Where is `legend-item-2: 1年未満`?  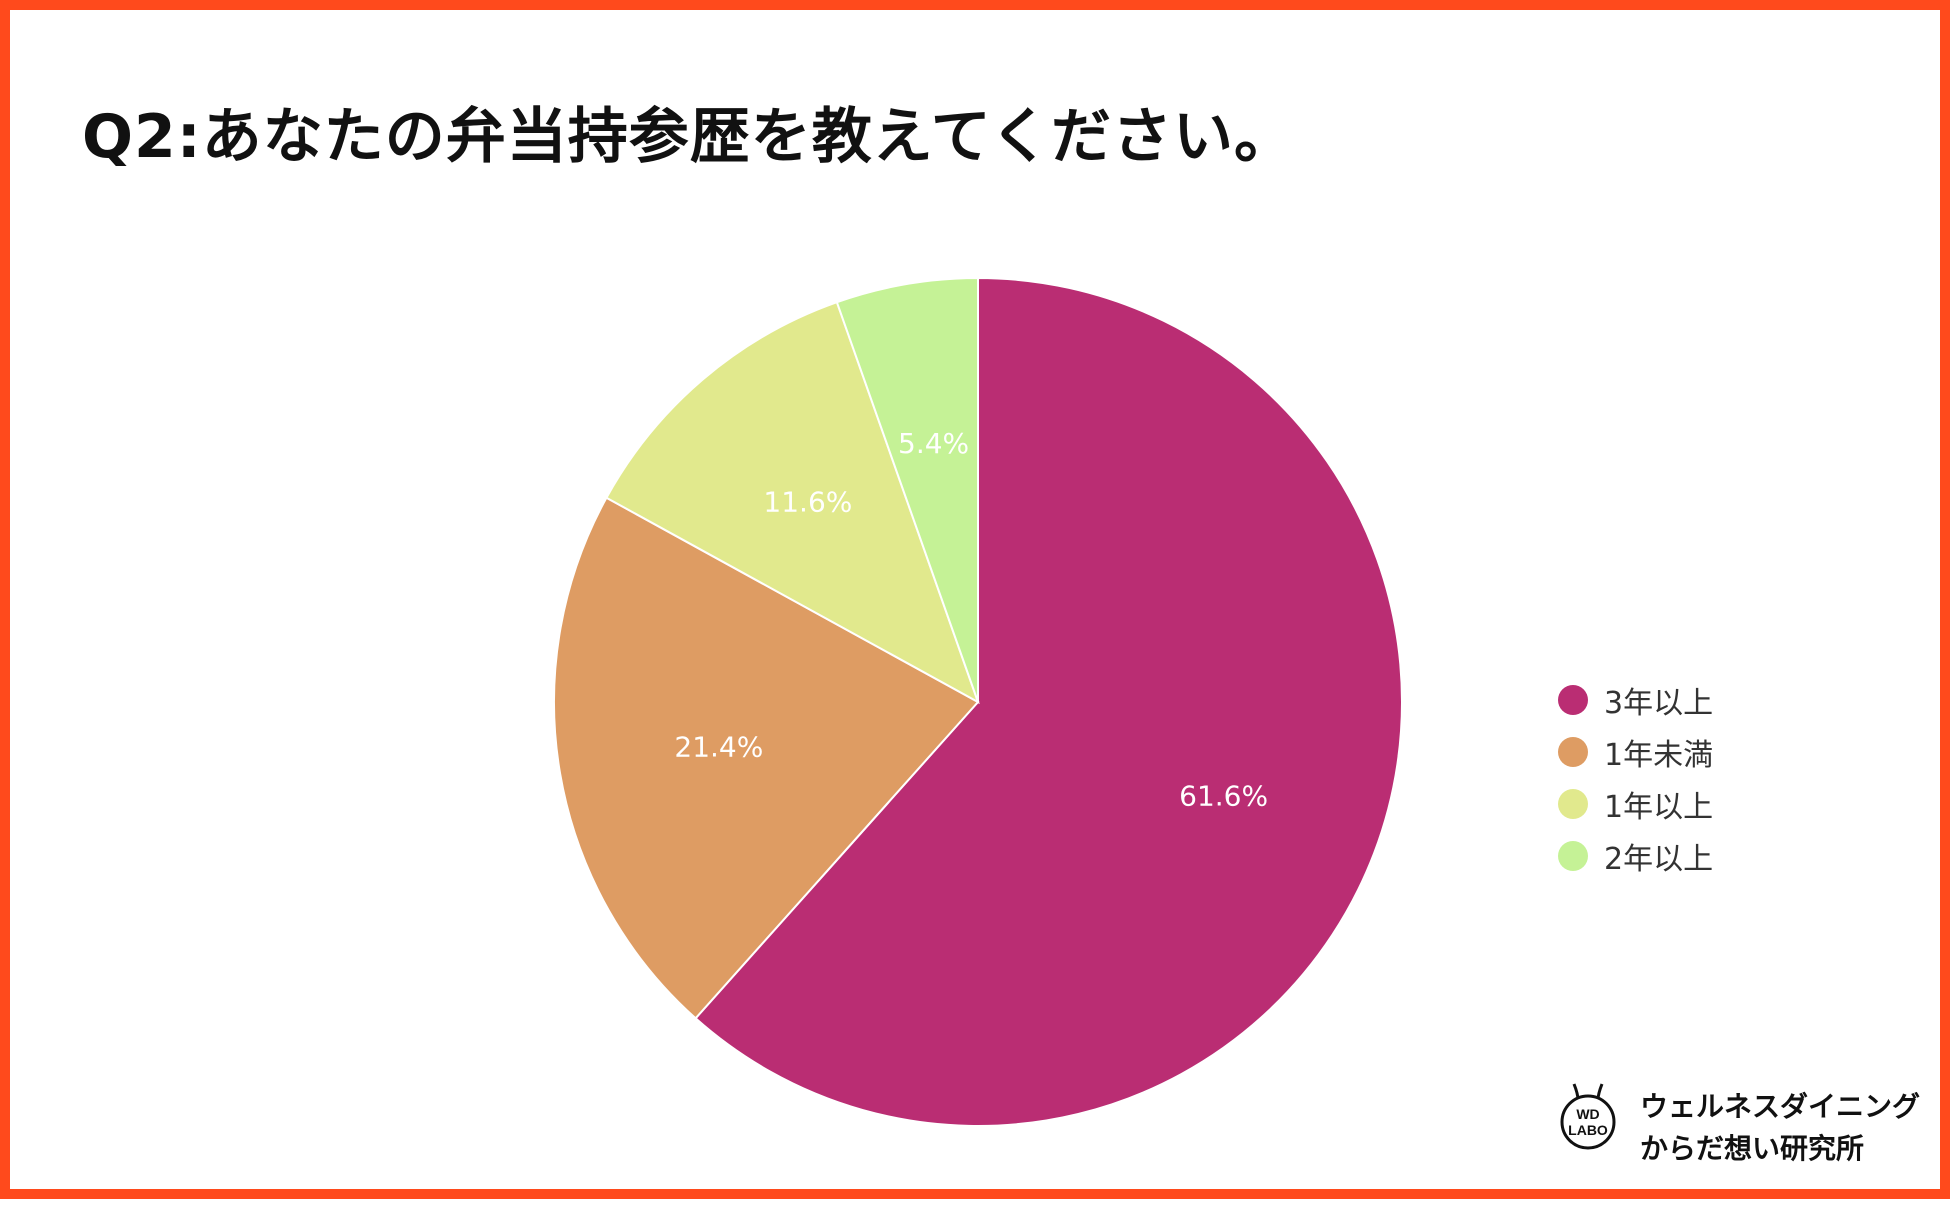 legend-item-2: 1年未満 is located at coordinates (1635, 752).